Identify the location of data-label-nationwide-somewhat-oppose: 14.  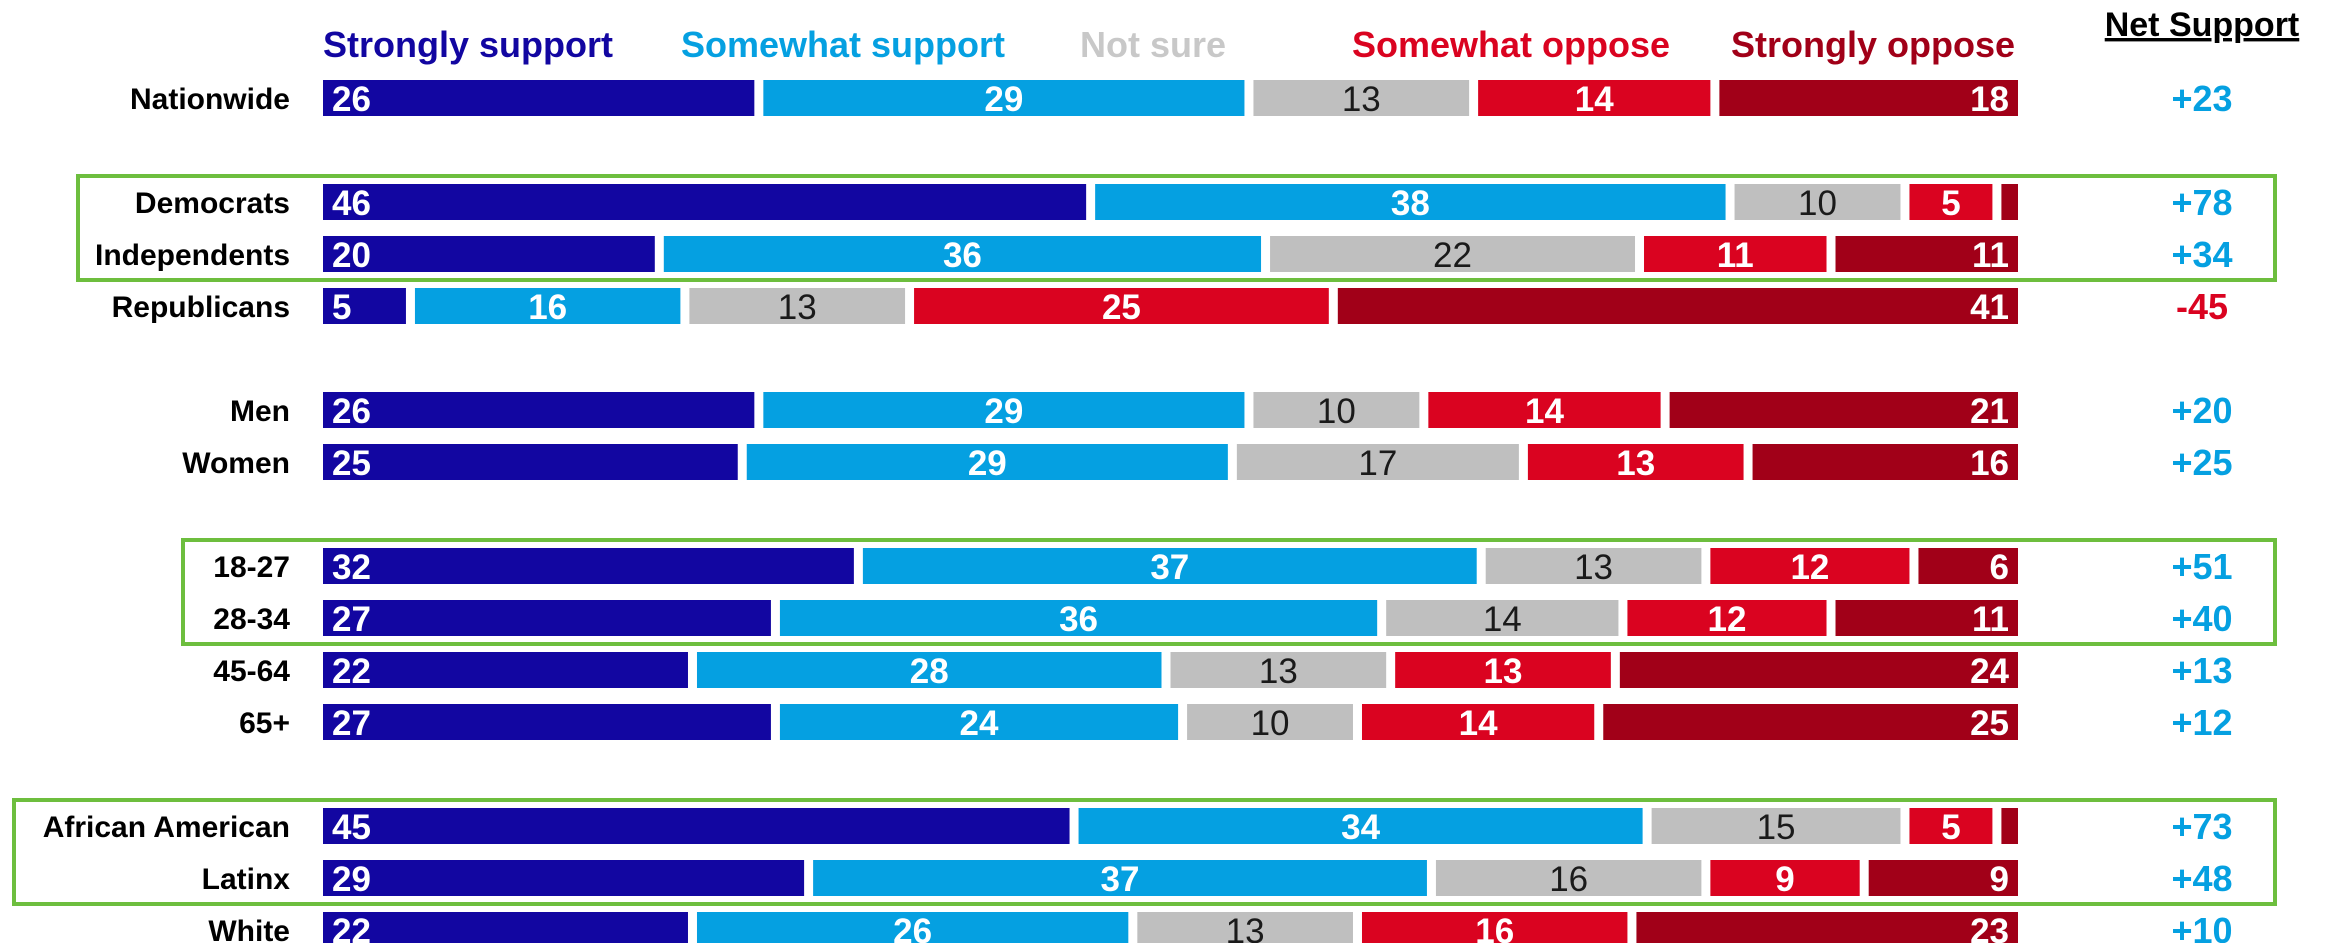
(1594, 99).